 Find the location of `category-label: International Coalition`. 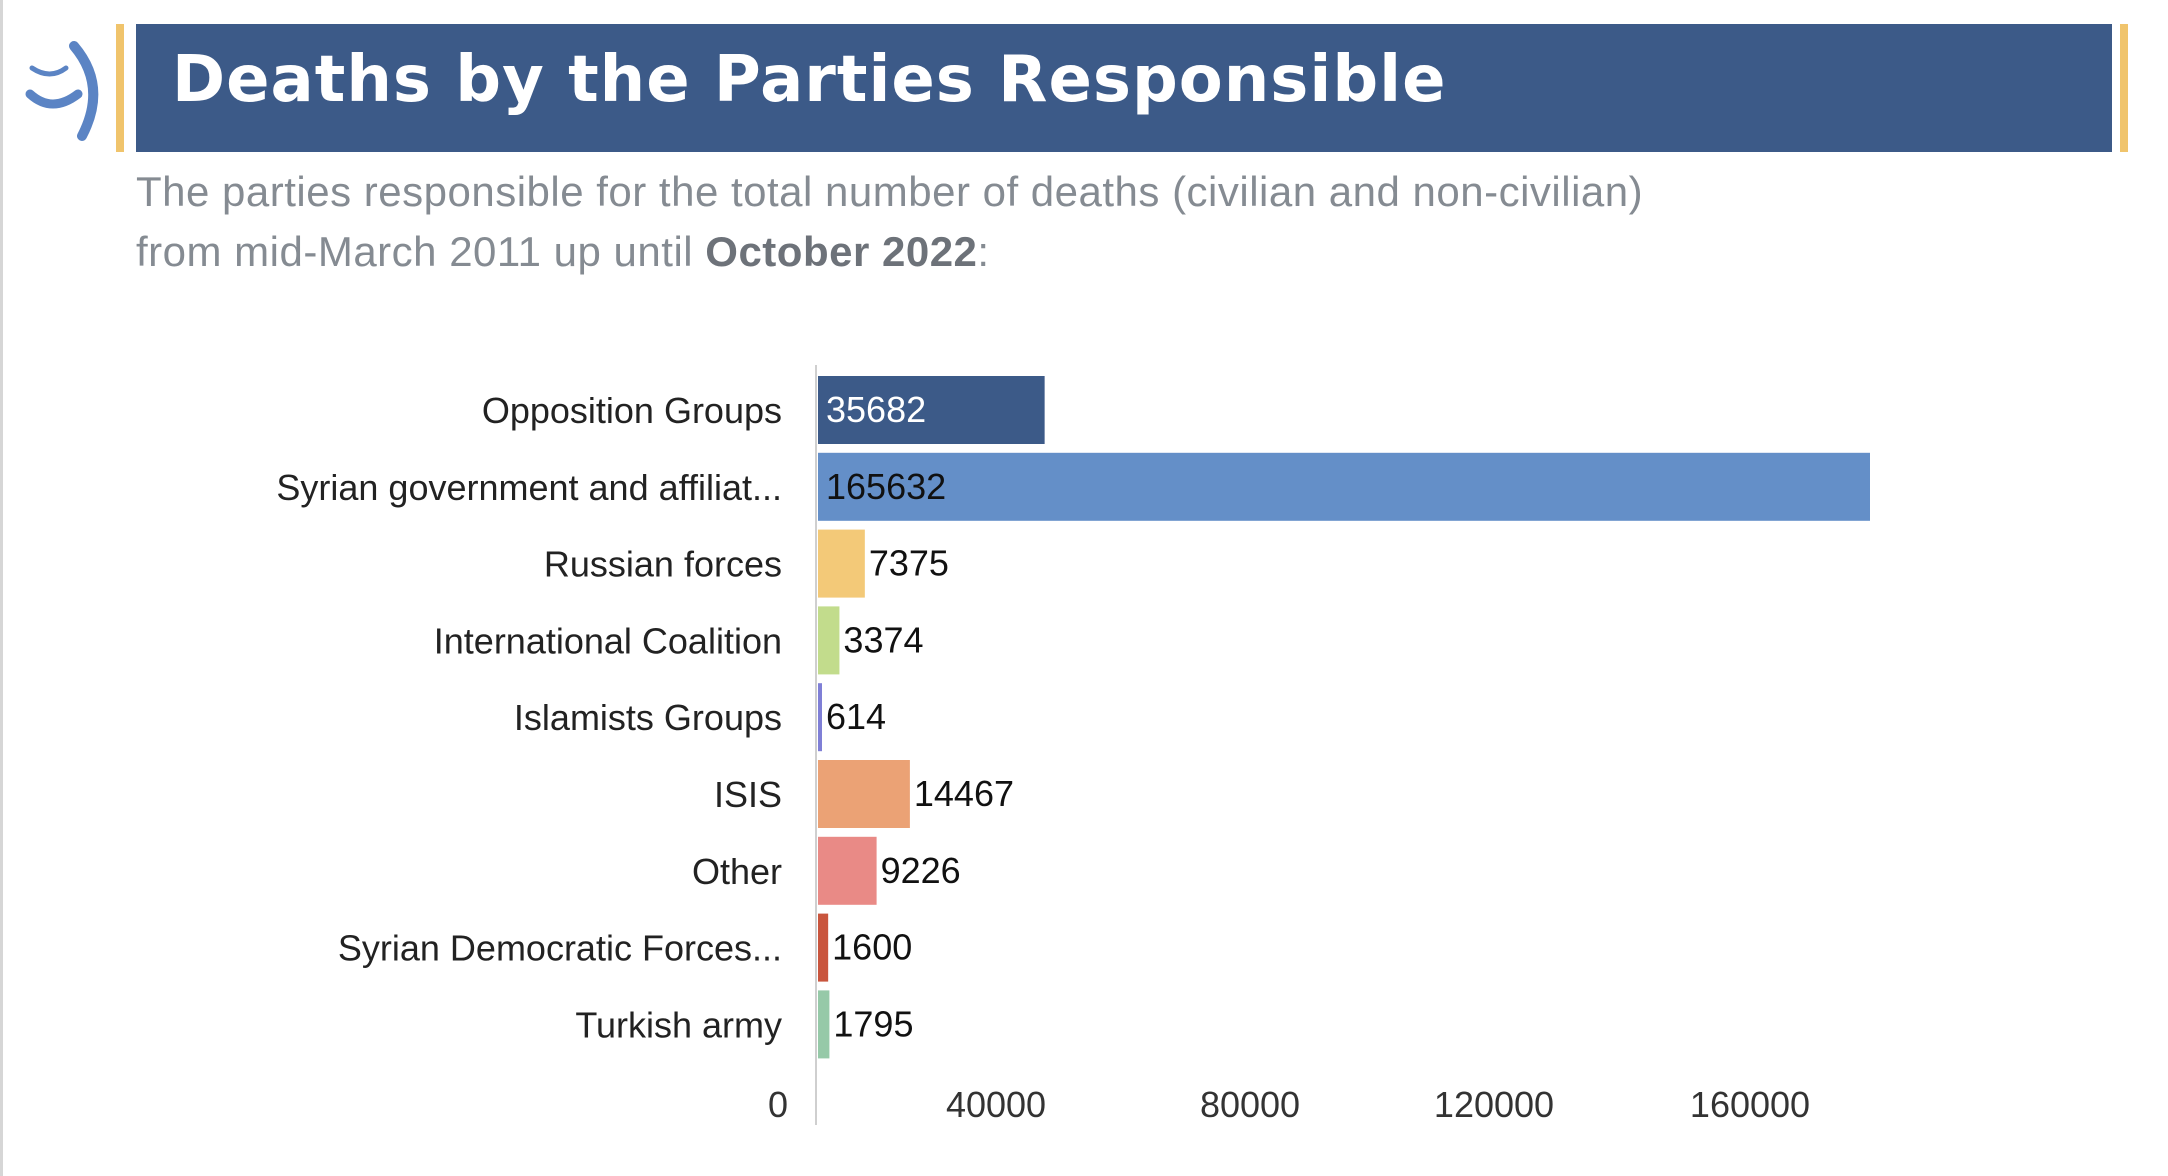

category-label: International Coalition is located at coordinates (608, 640).